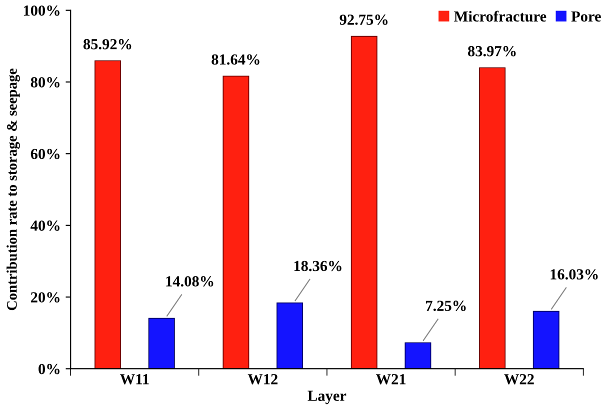 The height and width of the screenshot is (412, 614). Describe the element at coordinates (13, 189) in the screenshot. I see `y-axis-title: Contribution rate to storage & seepage` at that location.